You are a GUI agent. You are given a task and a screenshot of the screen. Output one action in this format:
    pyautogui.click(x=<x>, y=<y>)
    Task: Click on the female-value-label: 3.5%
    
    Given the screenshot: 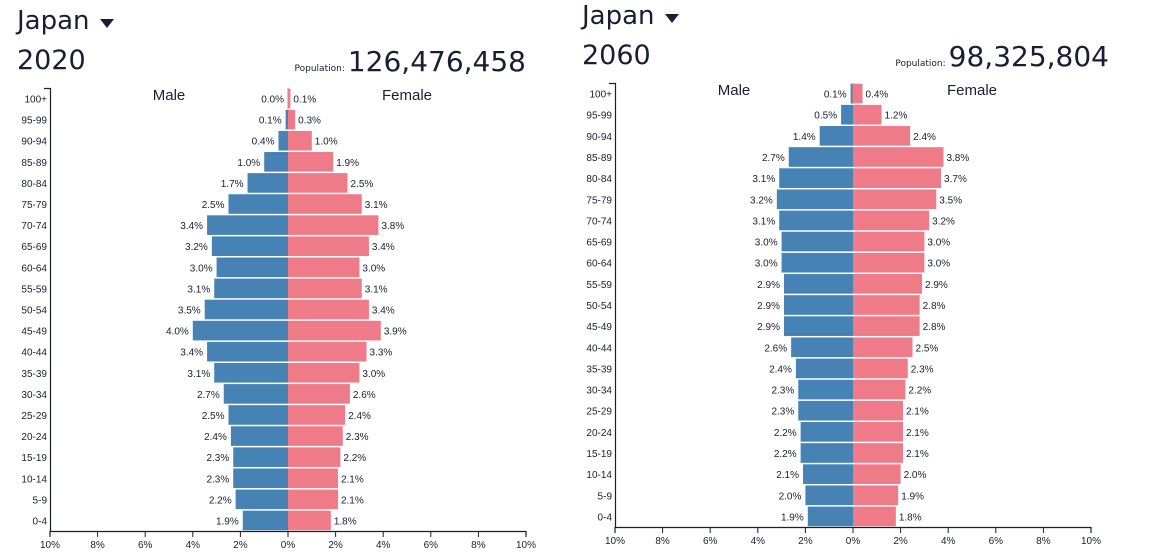 What is the action you would take?
    pyautogui.click(x=950, y=200)
    